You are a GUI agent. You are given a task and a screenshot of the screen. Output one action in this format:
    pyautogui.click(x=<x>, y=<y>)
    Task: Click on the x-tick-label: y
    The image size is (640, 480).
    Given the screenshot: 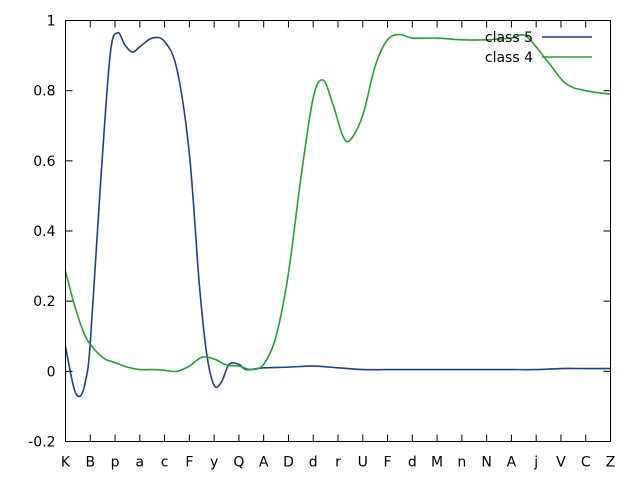 What is the action you would take?
    pyautogui.click(x=214, y=463)
    